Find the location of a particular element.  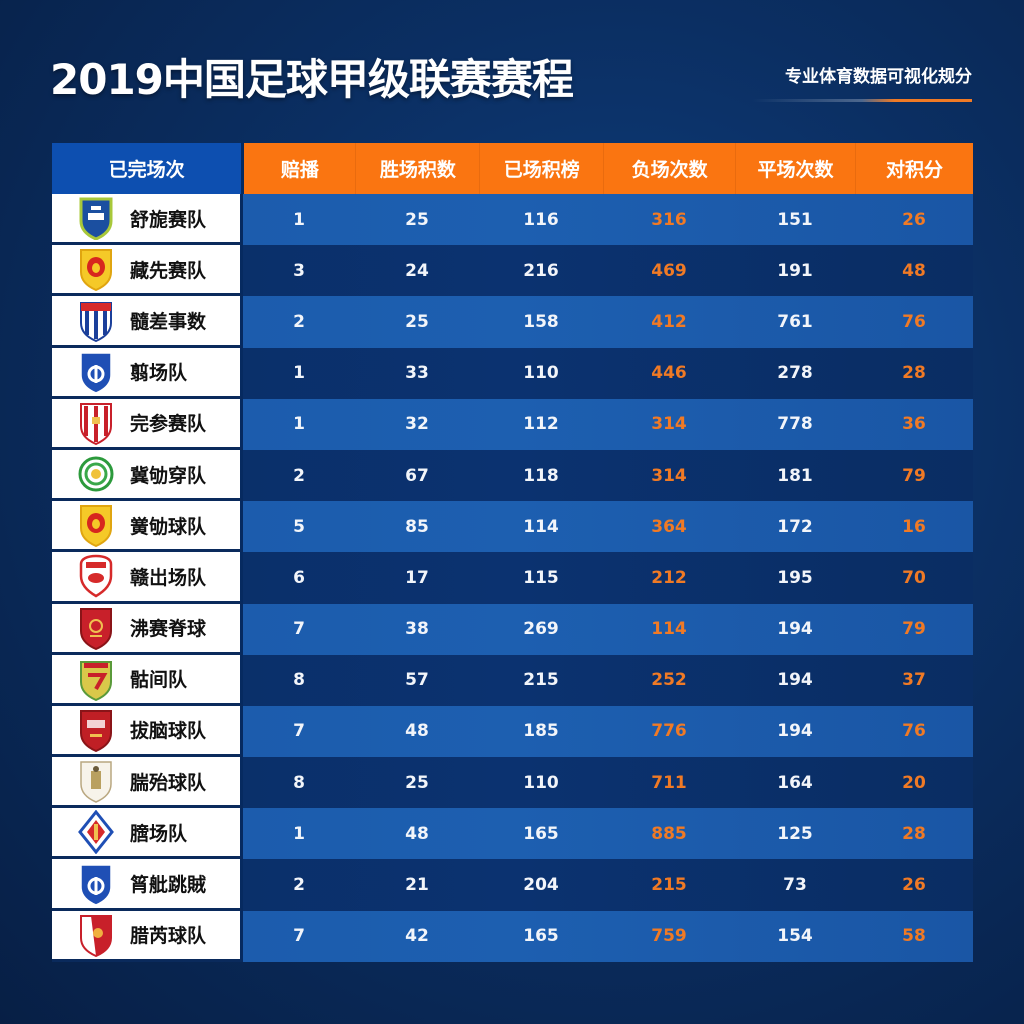

cell-col-5: 194 is located at coordinates (795, 629).